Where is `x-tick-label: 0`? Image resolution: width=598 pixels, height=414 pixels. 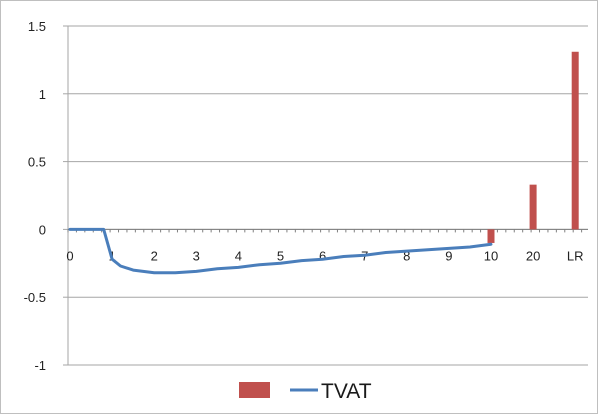 x-tick-label: 0 is located at coordinates (69, 255).